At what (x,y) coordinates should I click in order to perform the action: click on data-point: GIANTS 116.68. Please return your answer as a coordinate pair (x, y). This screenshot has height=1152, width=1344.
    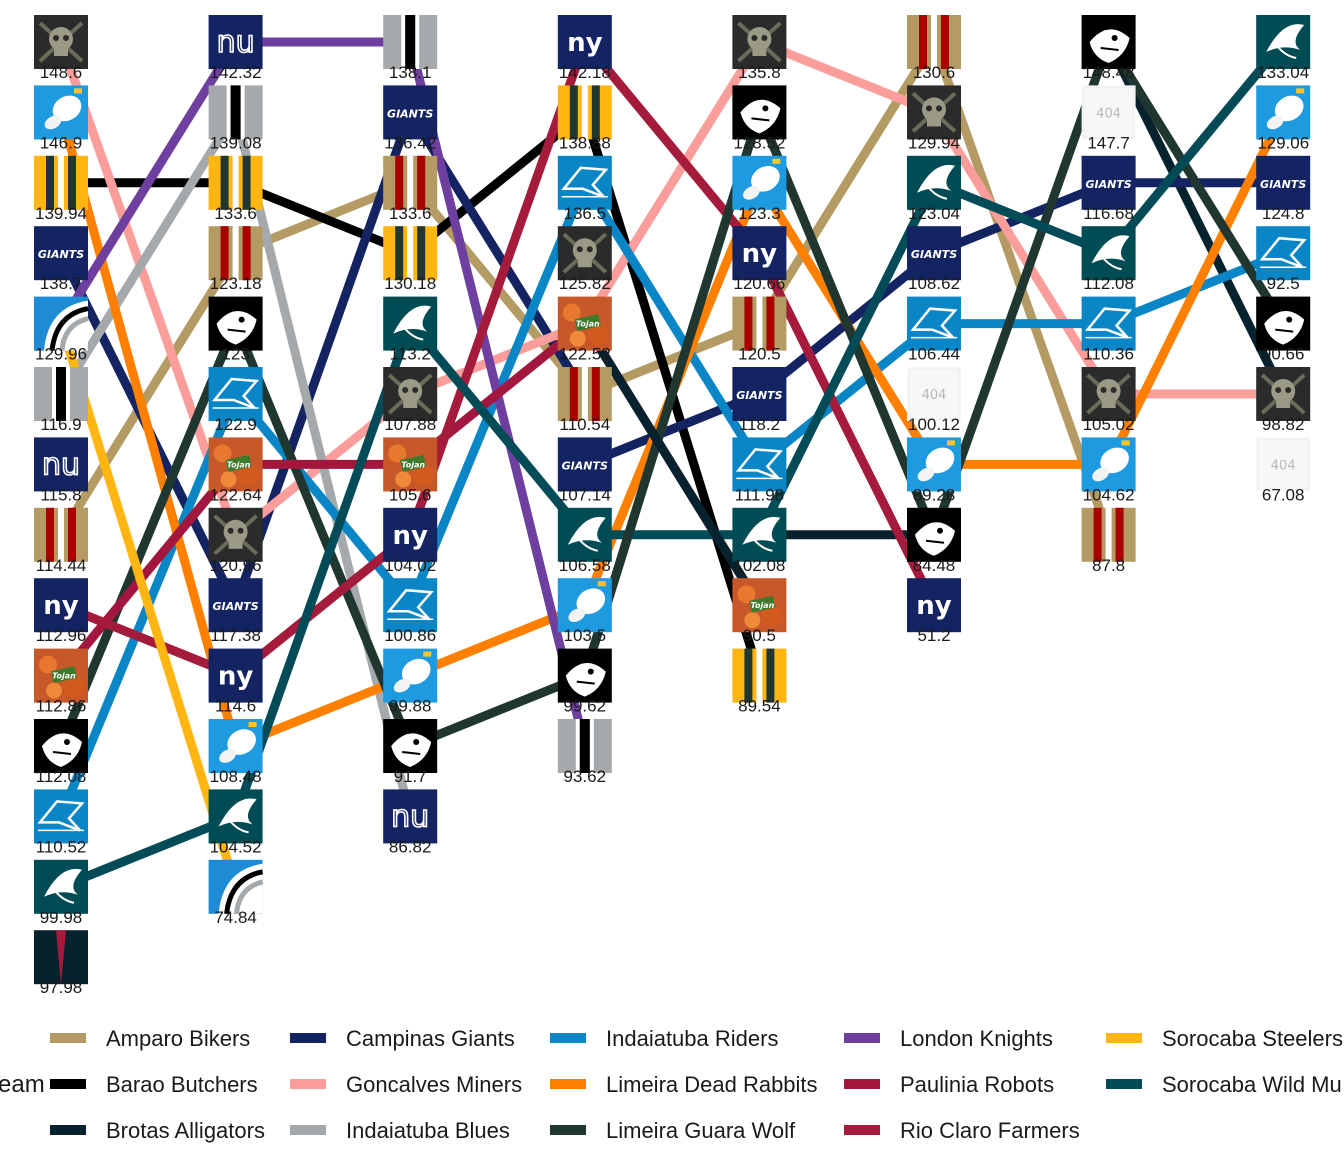
    Looking at the image, I should click on (1108, 189).